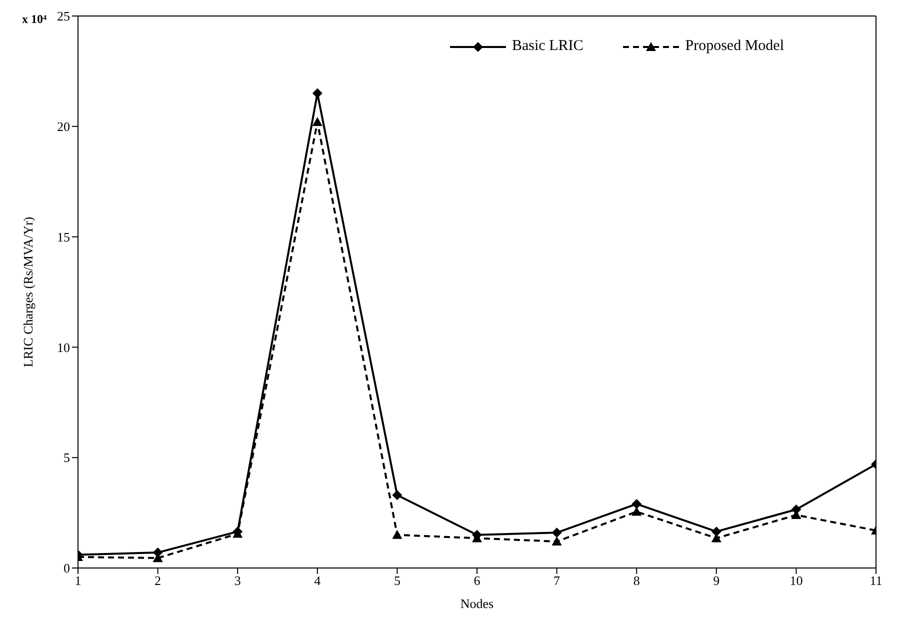  What do you see at coordinates (397, 580) in the screenshot?
I see `x-tick-label: 5` at bounding box center [397, 580].